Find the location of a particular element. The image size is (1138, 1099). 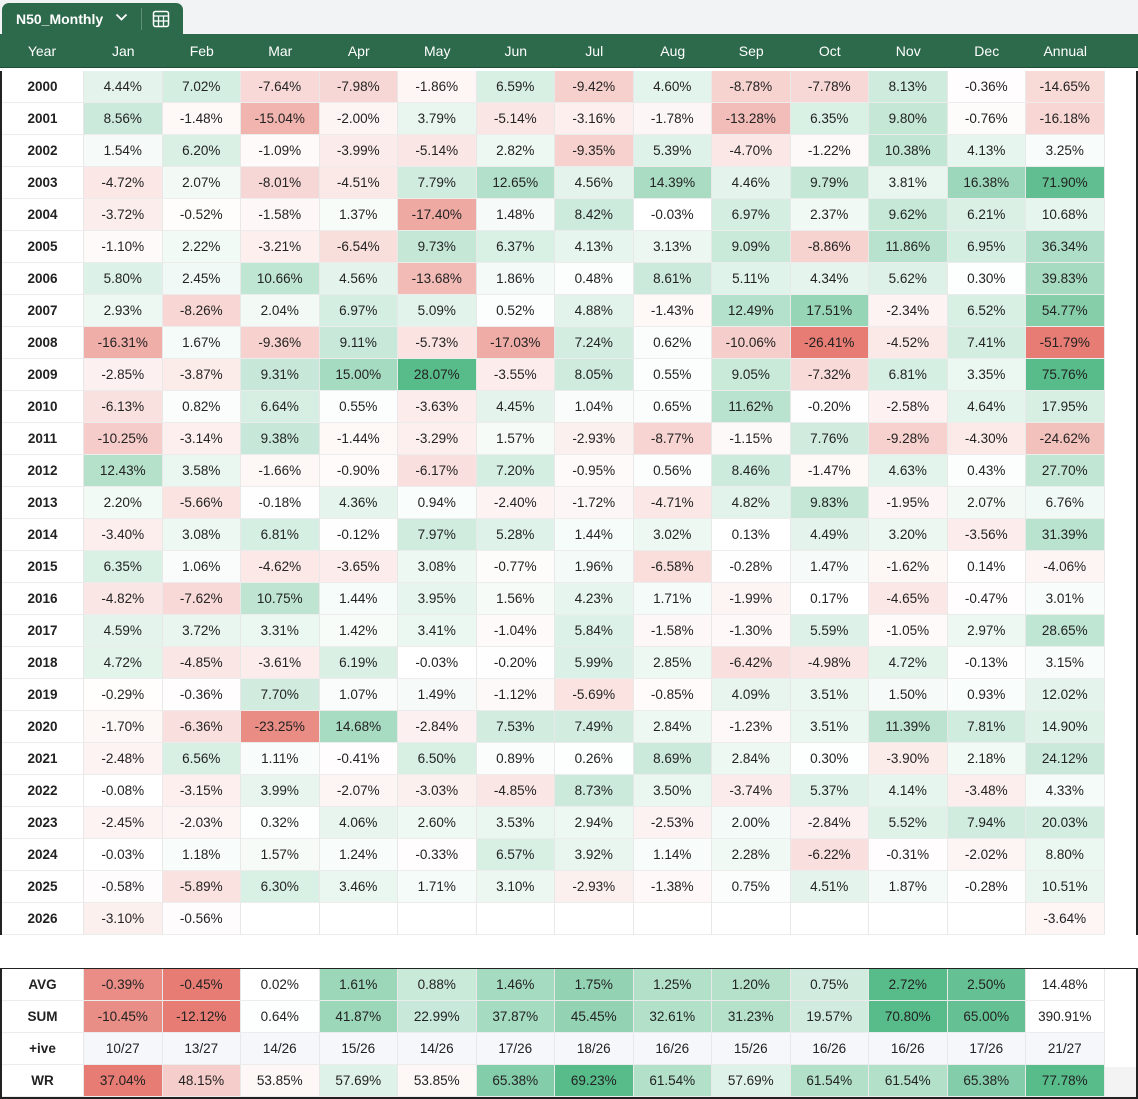

return-cell: 4.64% is located at coordinates (986, 407).